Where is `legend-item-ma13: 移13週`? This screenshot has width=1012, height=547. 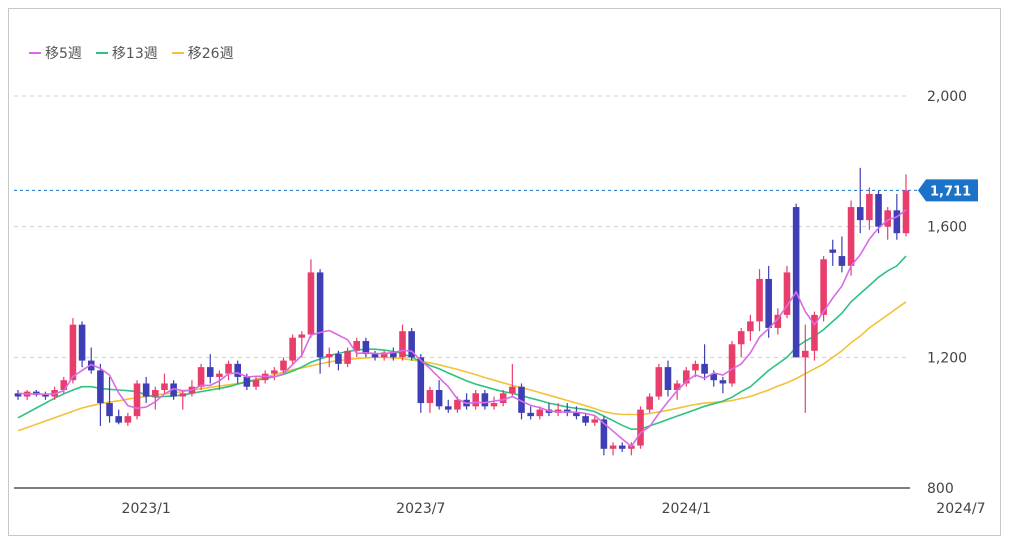
legend-item-ma13: 移13週 is located at coordinates (126, 53).